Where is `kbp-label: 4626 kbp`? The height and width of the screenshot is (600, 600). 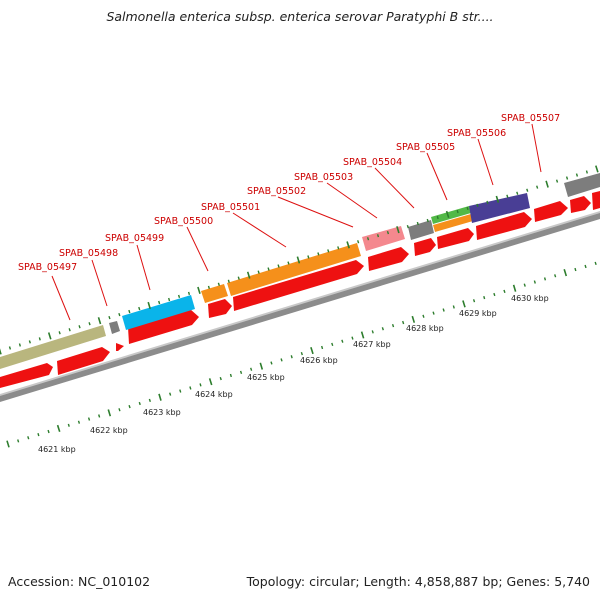 kbp-label: 4626 kbp is located at coordinates (319, 360).